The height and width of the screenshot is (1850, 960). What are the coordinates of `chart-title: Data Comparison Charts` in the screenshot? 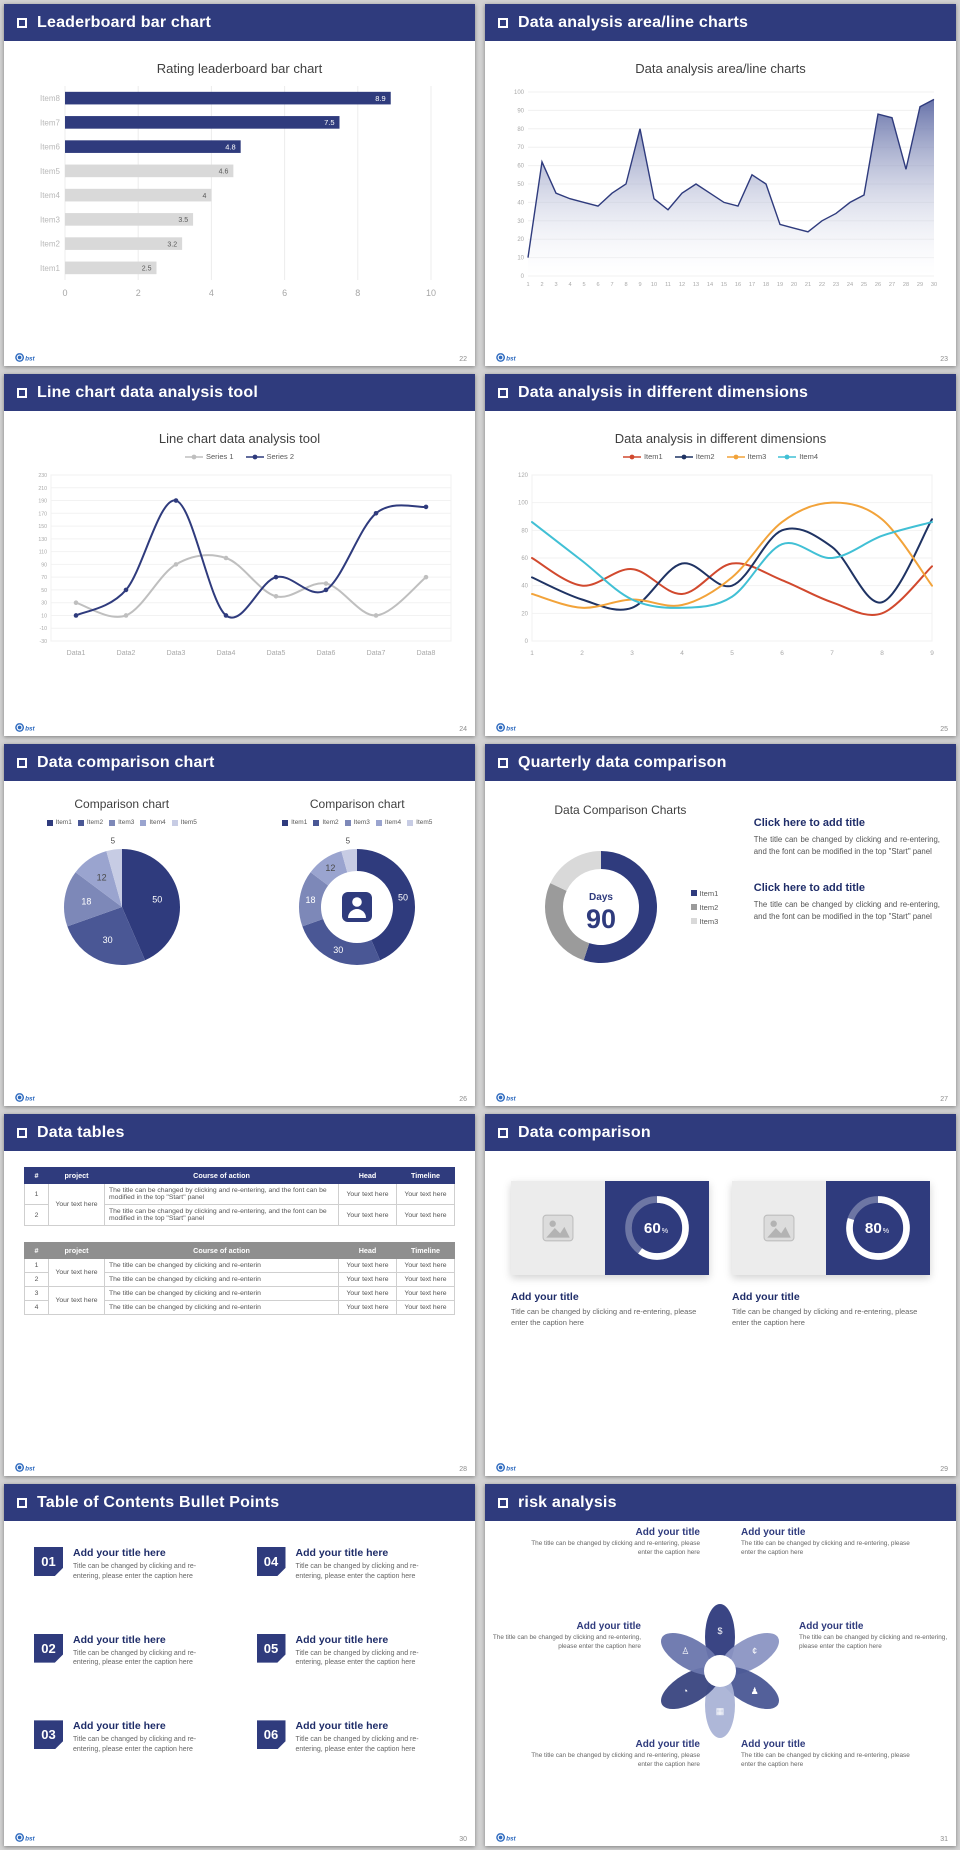 It's located at (620, 810).